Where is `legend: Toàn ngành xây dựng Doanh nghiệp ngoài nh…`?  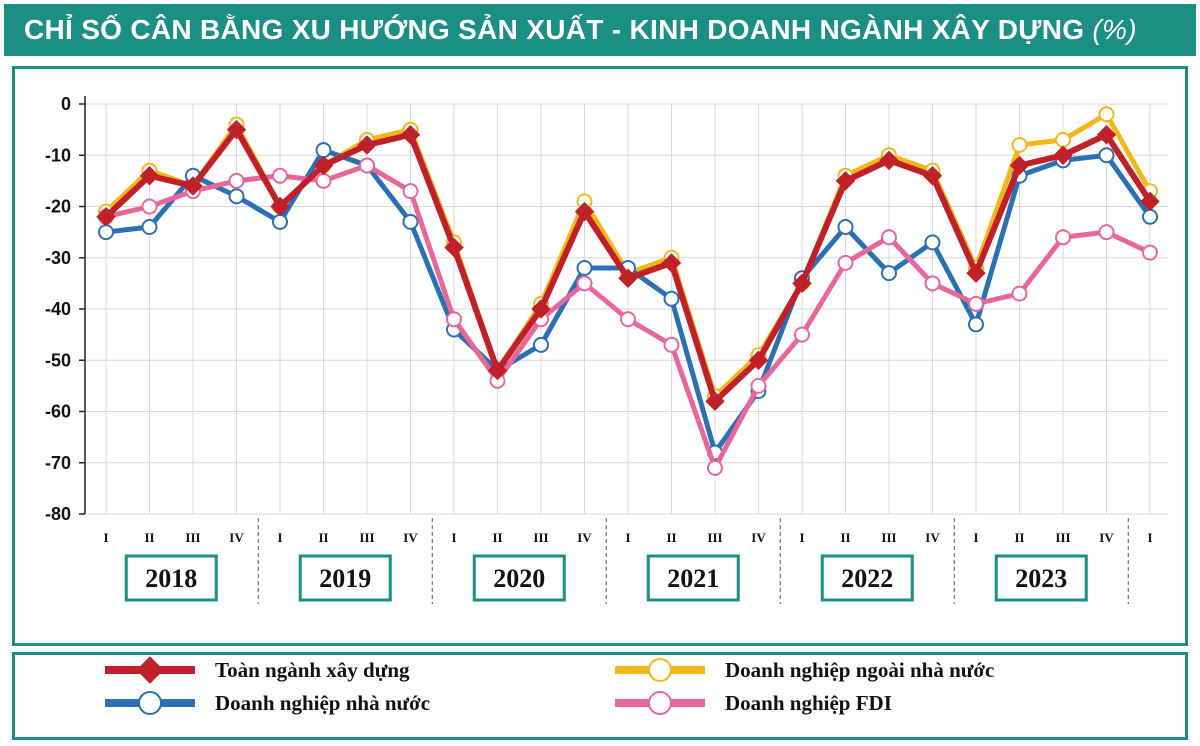
legend: Toàn ngành xây dựng Doanh nghiệp ngoài nh… is located at coordinates (549, 685).